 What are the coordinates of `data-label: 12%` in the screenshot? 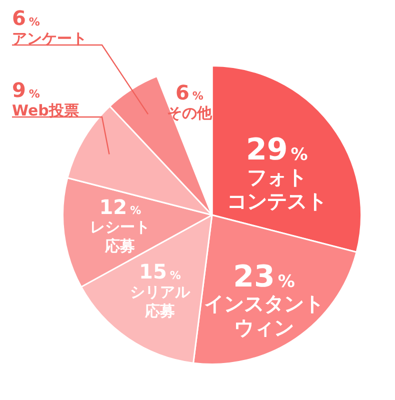 It's located at (120, 206).